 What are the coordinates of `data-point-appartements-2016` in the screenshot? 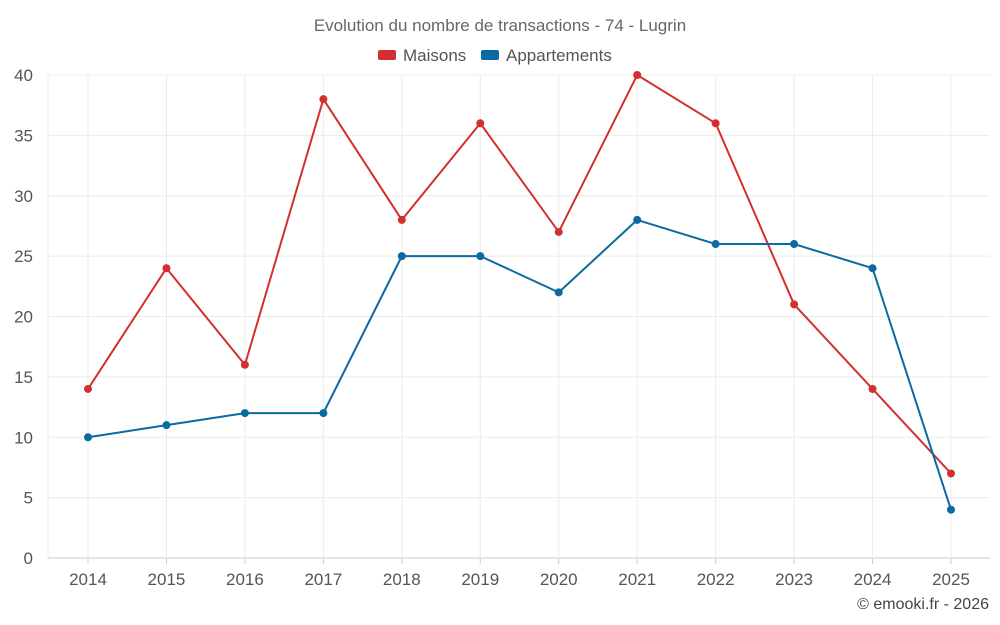 It's located at (244, 413).